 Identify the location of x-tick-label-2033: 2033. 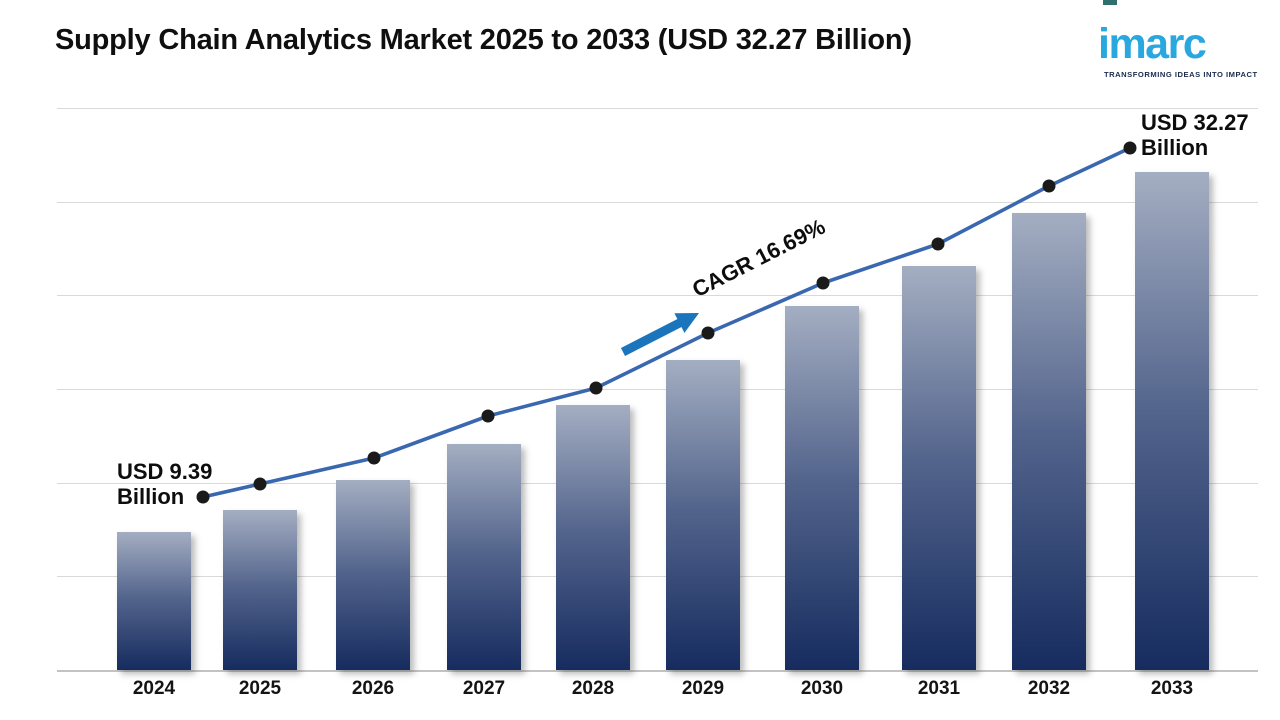
(1172, 688).